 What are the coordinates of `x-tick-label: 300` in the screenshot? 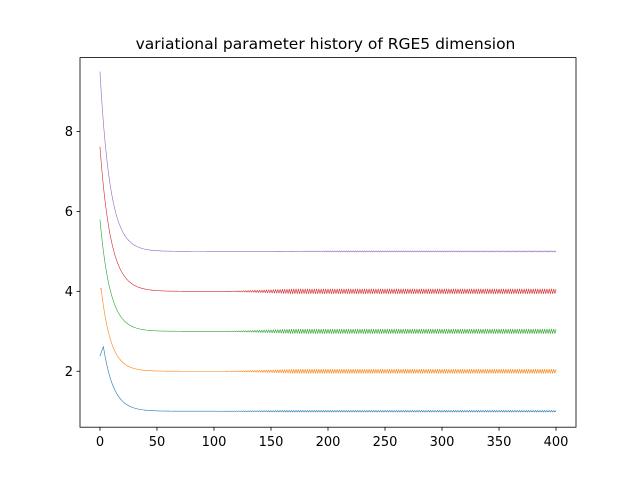 It's located at (442, 442).